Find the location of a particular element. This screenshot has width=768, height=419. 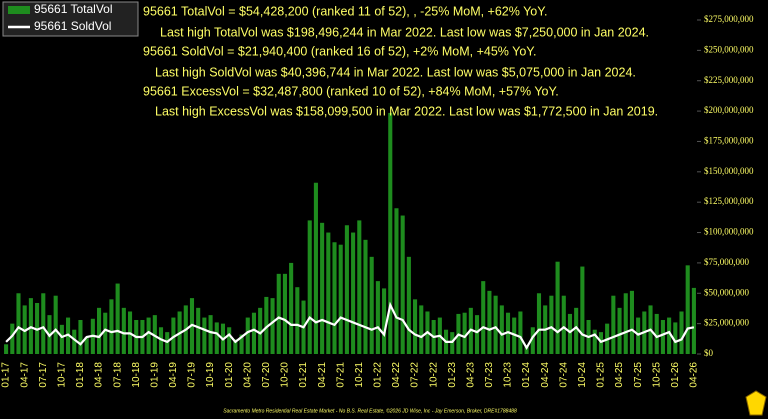

x-tick-label: 07-24 is located at coordinates (563, 375).